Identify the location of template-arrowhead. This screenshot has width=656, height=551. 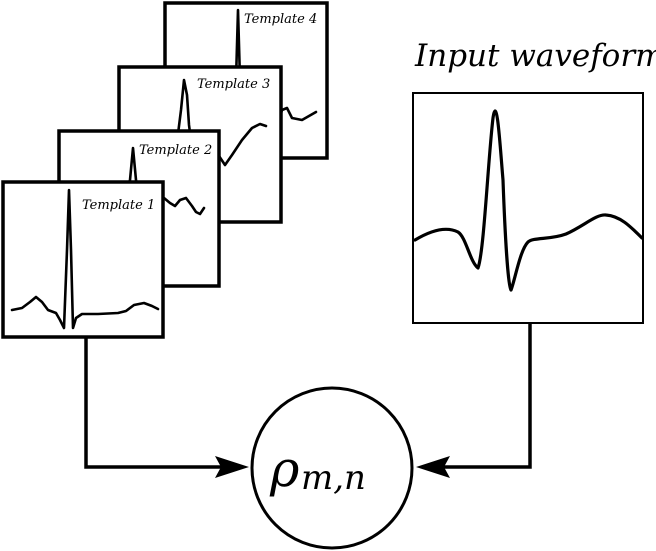
(232, 467).